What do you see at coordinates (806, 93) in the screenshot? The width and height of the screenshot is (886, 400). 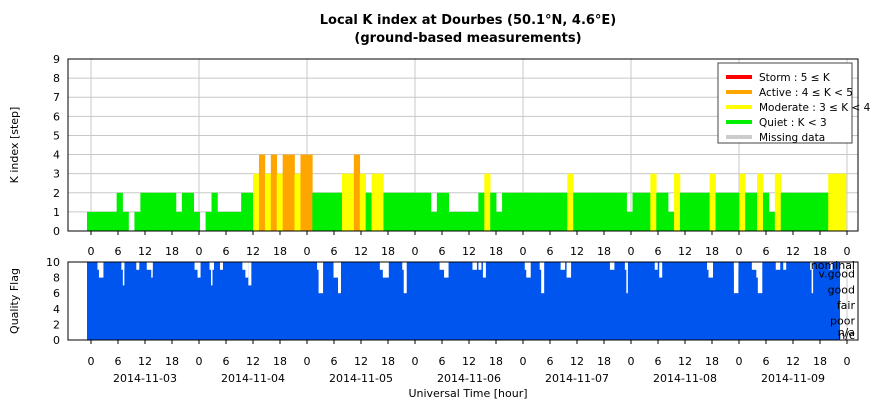 I see `legend-label: Active : 4 ≤ K < 5` at bounding box center [806, 93].